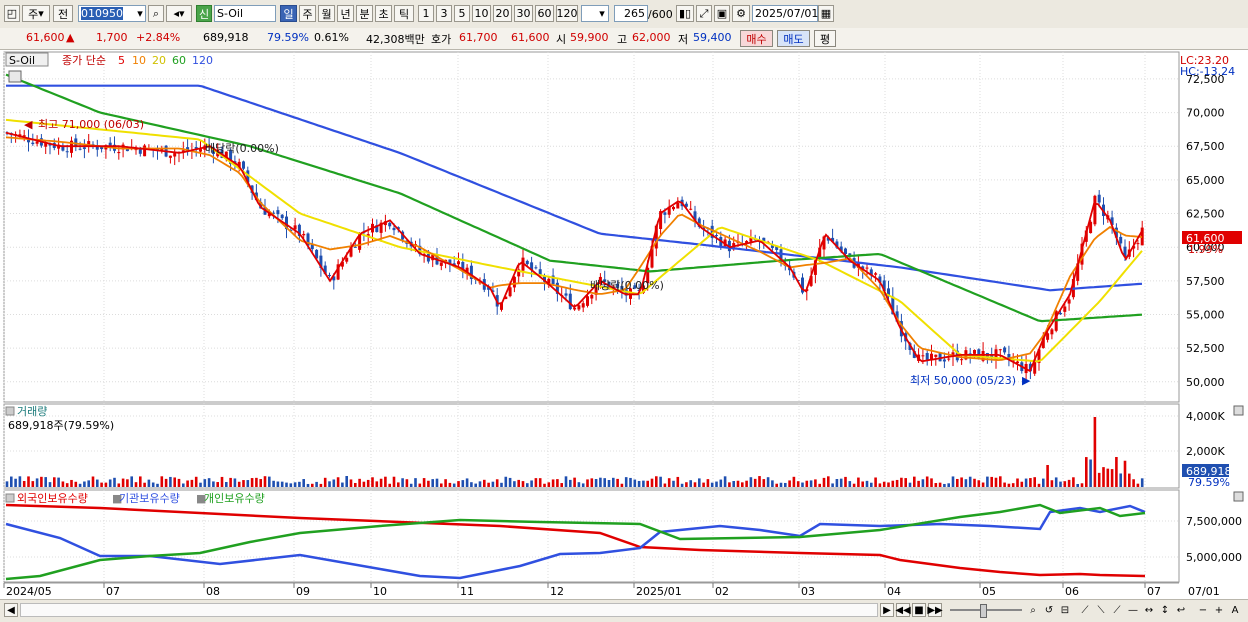 This screenshot has height=622, width=1248. Describe the element at coordinates (935, 610) in the screenshot. I see `fast-forward-icon: ▶▶` at that location.